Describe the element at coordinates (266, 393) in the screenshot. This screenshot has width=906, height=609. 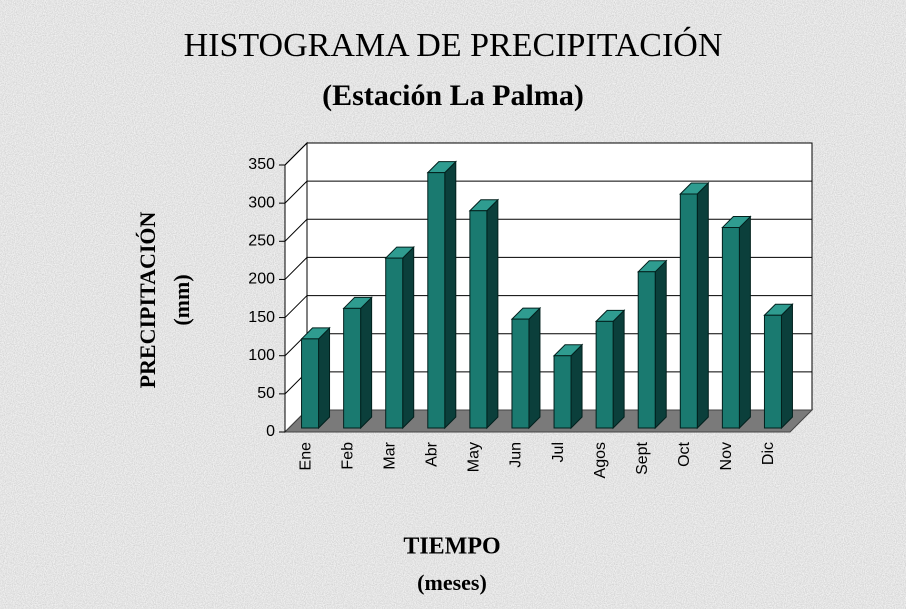
I see `y-tick-label: 50` at that location.